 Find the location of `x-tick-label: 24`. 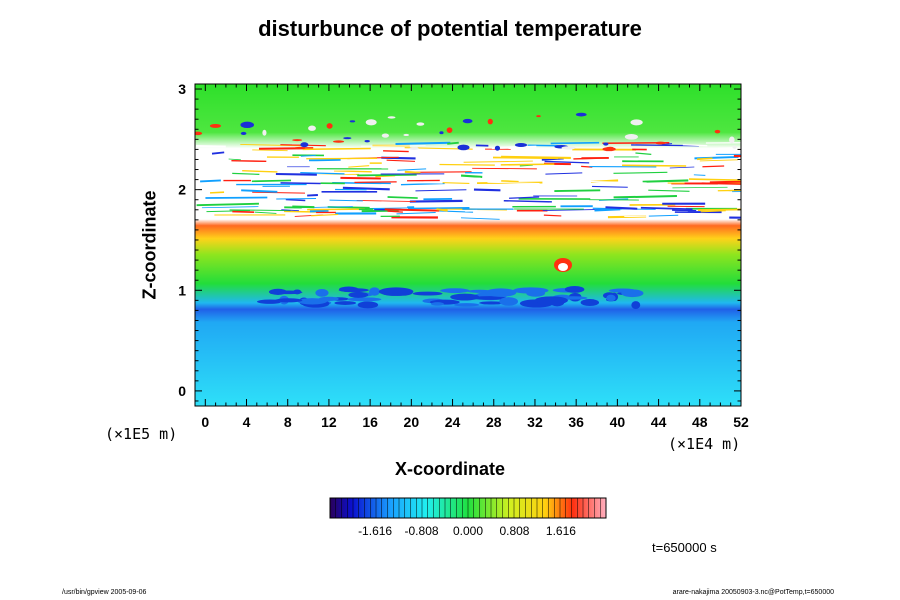

x-tick-label: 24 is located at coordinates (453, 422).